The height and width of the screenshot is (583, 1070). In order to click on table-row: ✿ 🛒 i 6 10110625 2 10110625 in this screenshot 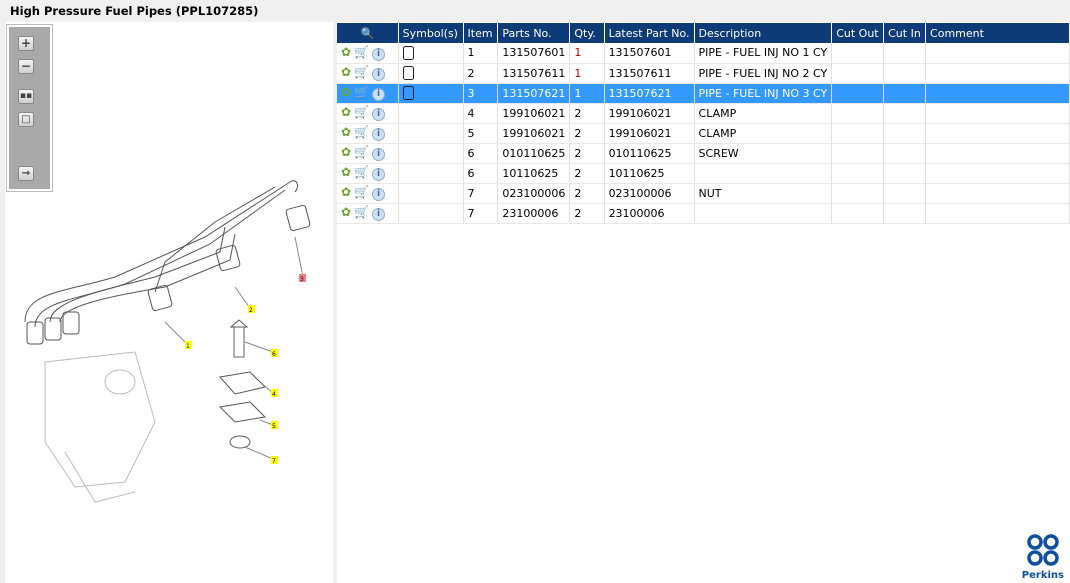, I will do `click(703, 173)`.